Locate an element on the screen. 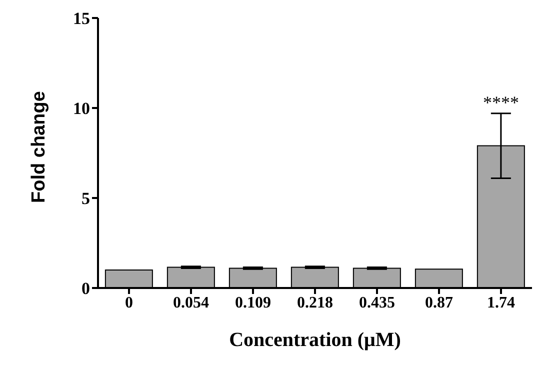 The width and height of the screenshot is (550, 366). x-tick-label: 0.218 is located at coordinates (315, 303).